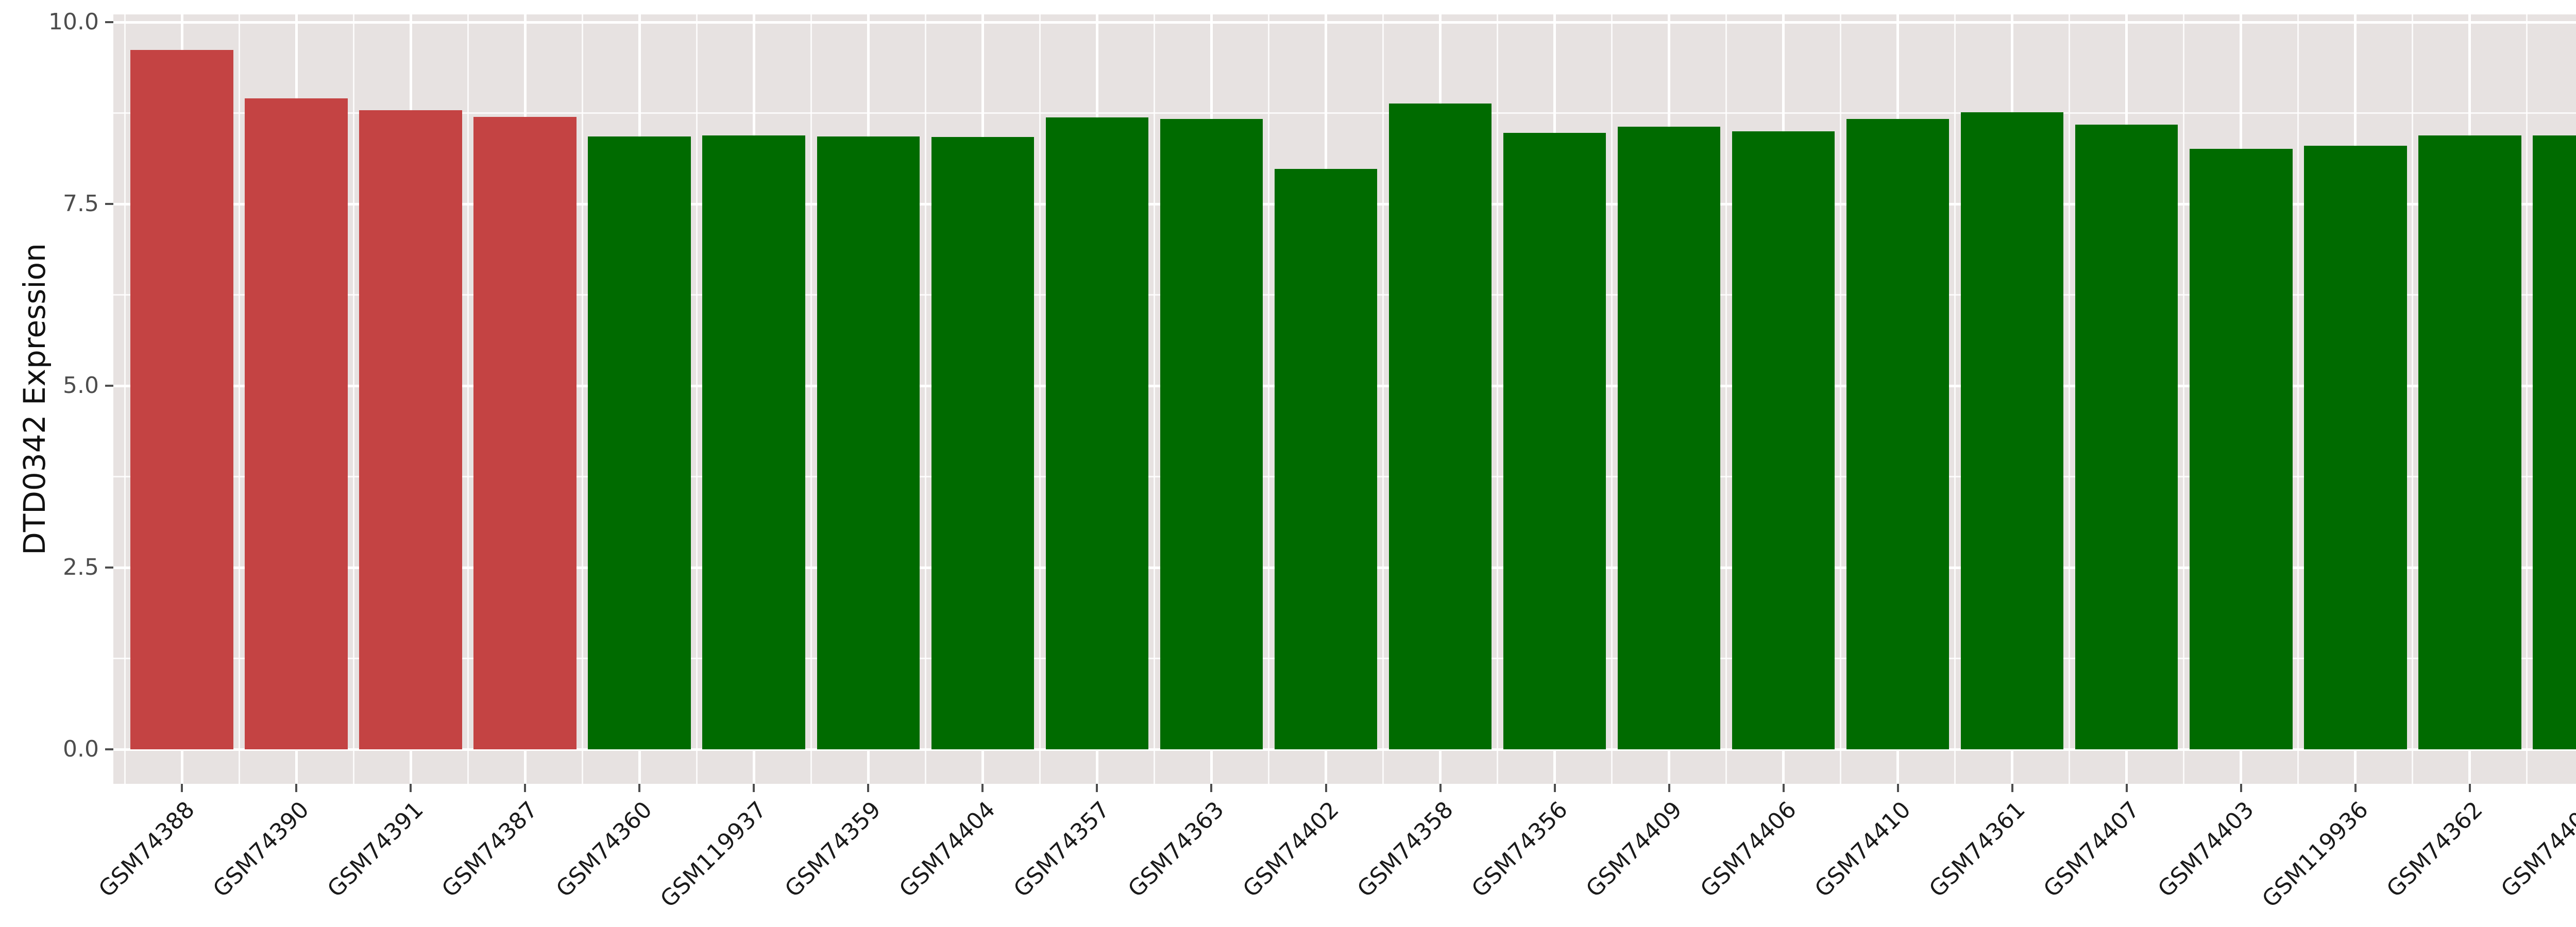 Image resolution: width=2576 pixels, height=927 pixels. What do you see at coordinates (1783, 440) in the screenshot?
I see `bar-GSM74406` at bounding box center [1783, 440].